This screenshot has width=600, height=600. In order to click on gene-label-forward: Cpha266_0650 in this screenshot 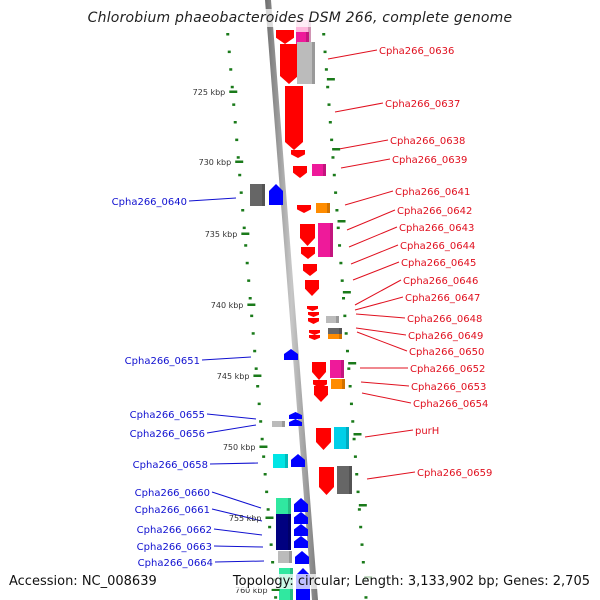, I will do `click(446, 352)`.